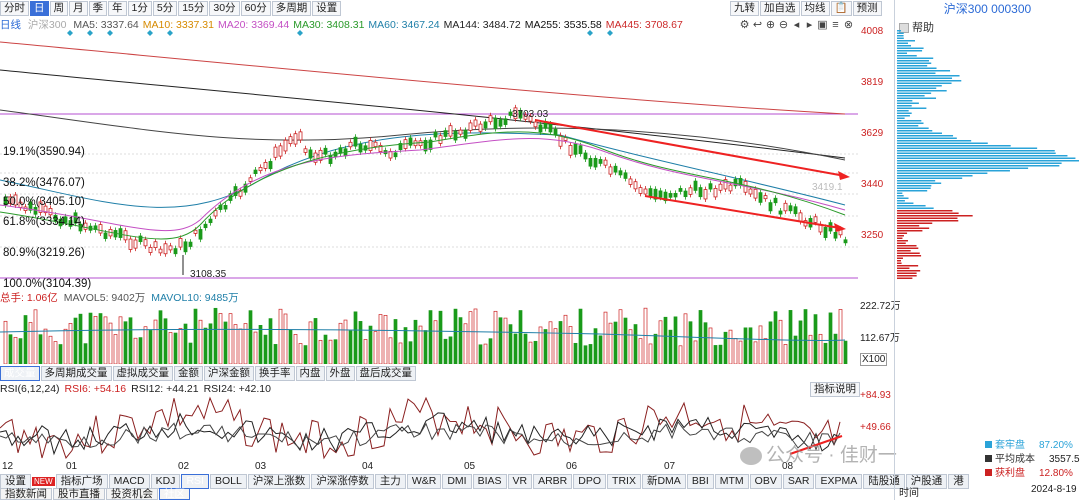  I want to click on period-8: 15分, so click(193, 8).